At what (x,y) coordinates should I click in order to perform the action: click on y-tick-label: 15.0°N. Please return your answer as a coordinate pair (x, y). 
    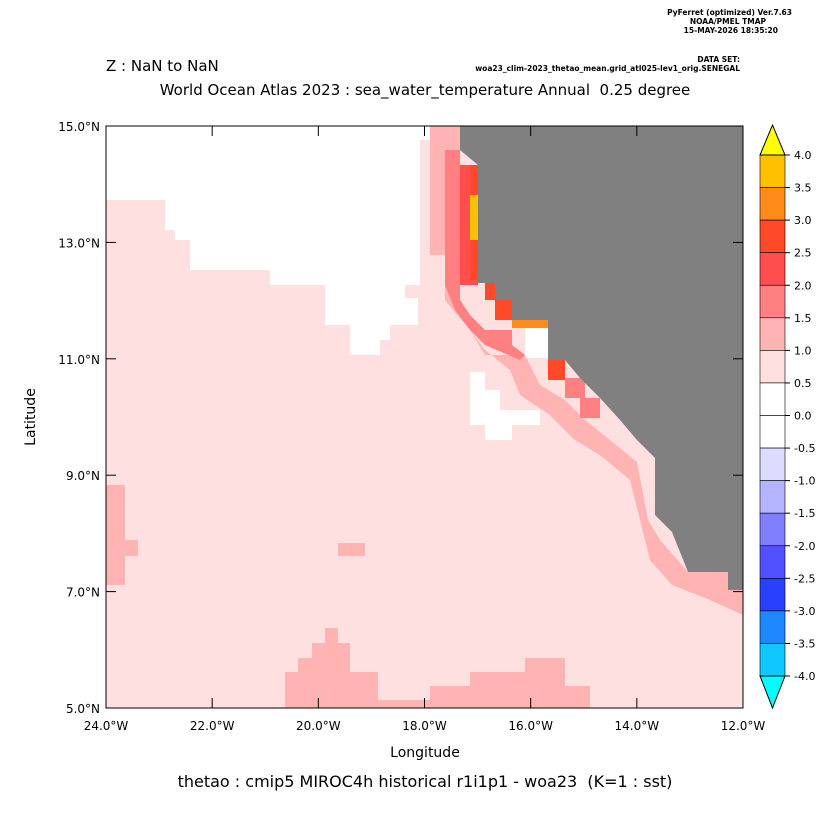
    Looking at the image, I should click on (79, 127).